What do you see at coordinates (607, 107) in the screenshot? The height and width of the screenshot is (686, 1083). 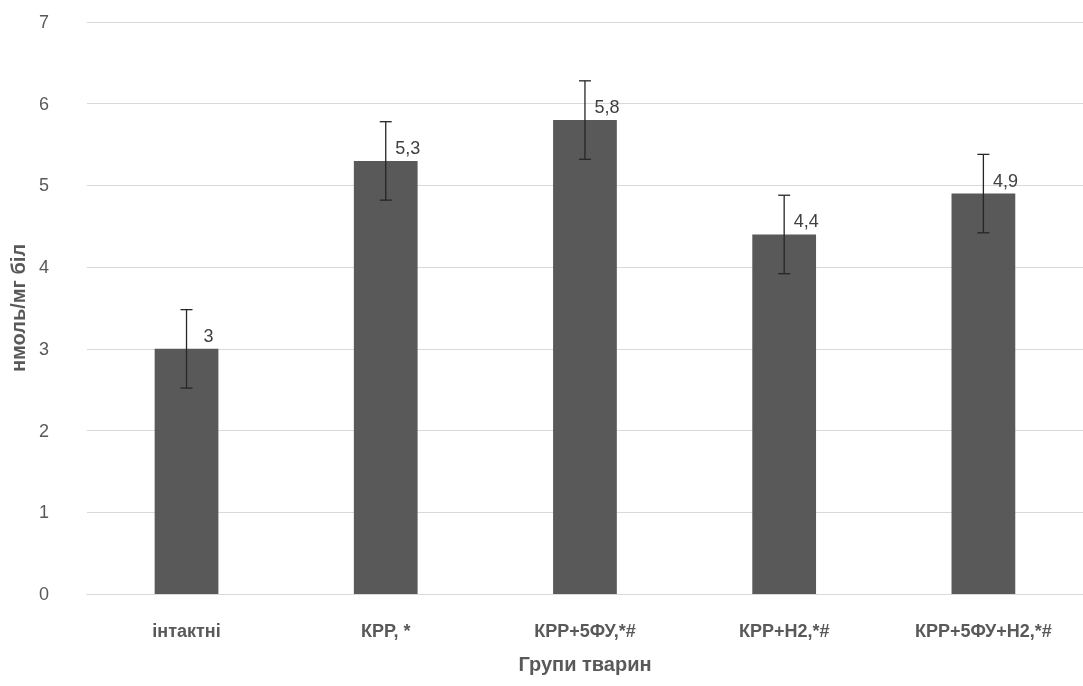 I see `data-label: 5,8` at bounding box center [607, 107].